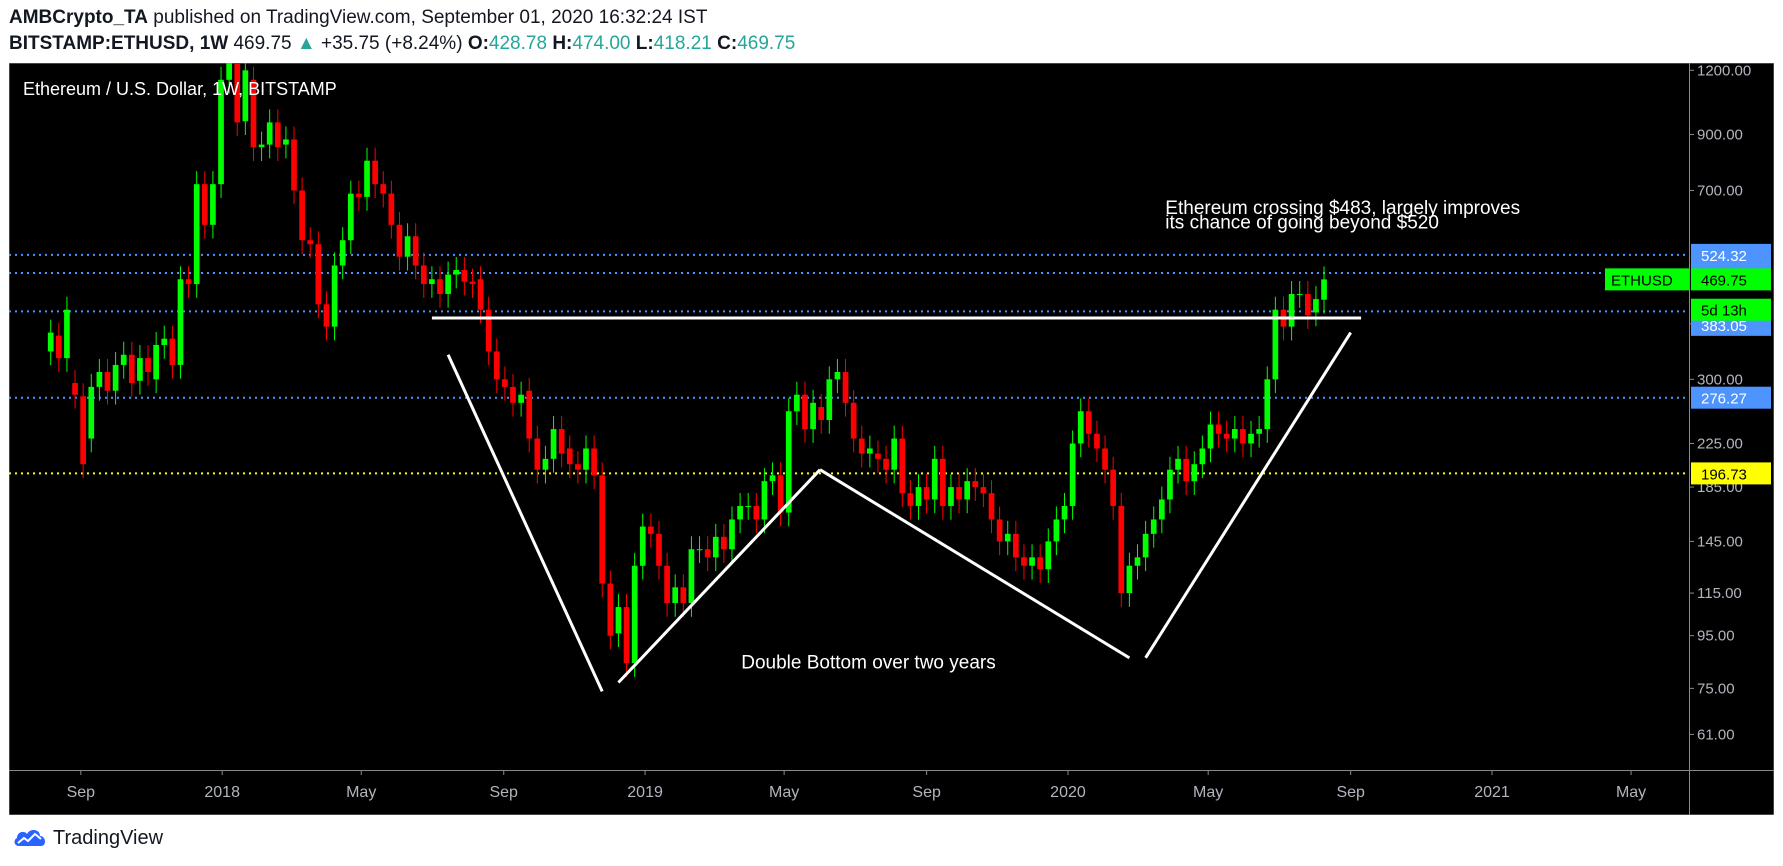 This screenshot has width=1783, height=866. I want to click on countdown-badge, so click(1731, 309).